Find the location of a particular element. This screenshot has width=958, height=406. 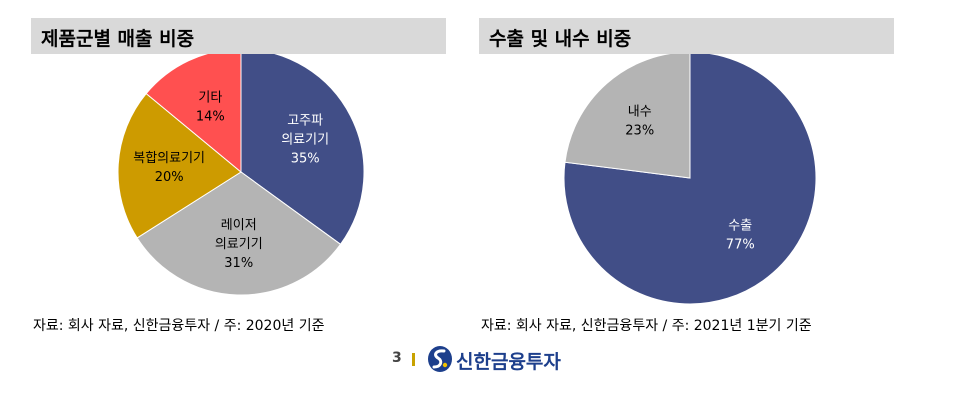

chart-title-bar: 제품군별 매출 비중 is located at coordinates (238, 36).